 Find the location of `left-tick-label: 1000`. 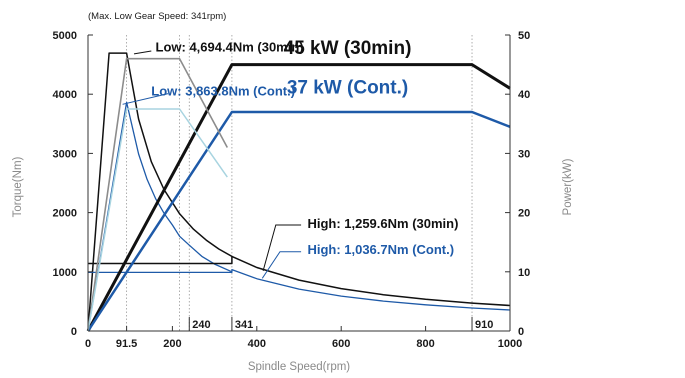

left-tick-label: 1000 is located at coordinates (65, 273).